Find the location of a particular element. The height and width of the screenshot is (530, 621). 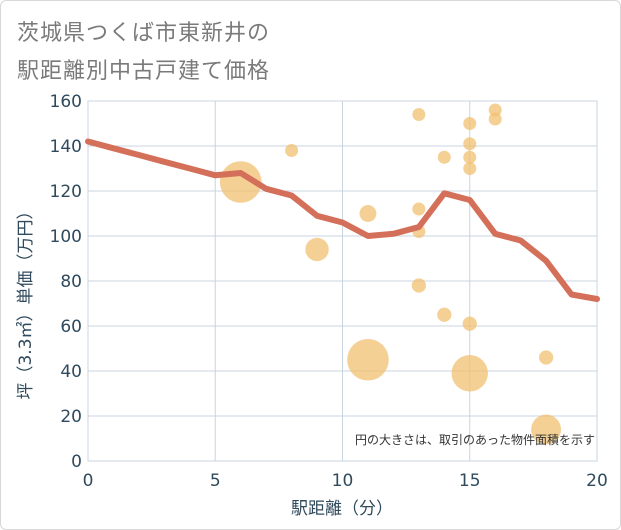

y-tick-label: 120 is located at coordinates (66, 192).